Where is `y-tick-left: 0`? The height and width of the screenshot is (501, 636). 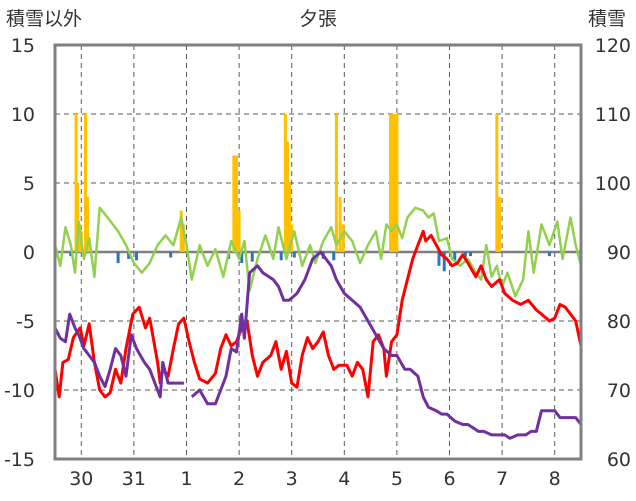
y-tick-left: 0 is located at coordinates (29, 253).